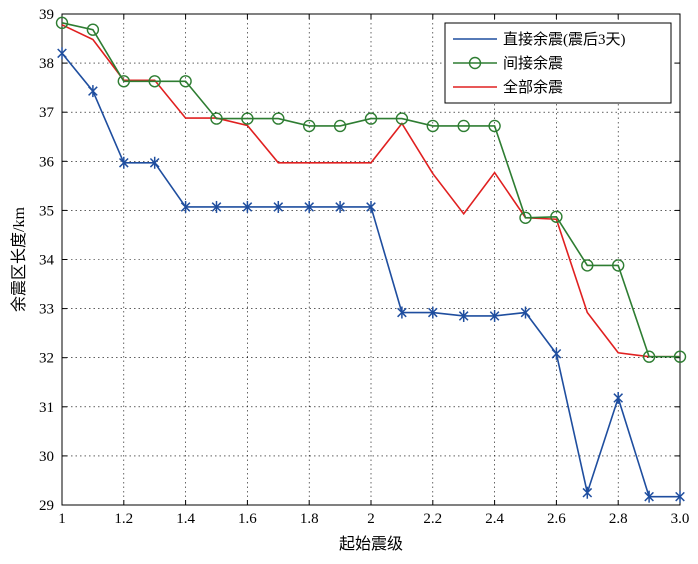 The width and height of the screenshot is (698, 564). Describe the element at coordinates (46, 310) in the screenshot. I see `y-tick-label: 33` at that location.